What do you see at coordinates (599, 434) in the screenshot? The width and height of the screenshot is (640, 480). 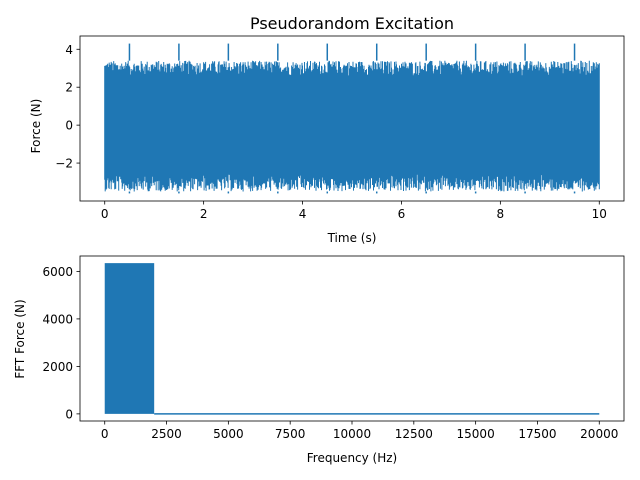 I see `fft-x-tick-label: 20000` at bounding box center [599, 434].